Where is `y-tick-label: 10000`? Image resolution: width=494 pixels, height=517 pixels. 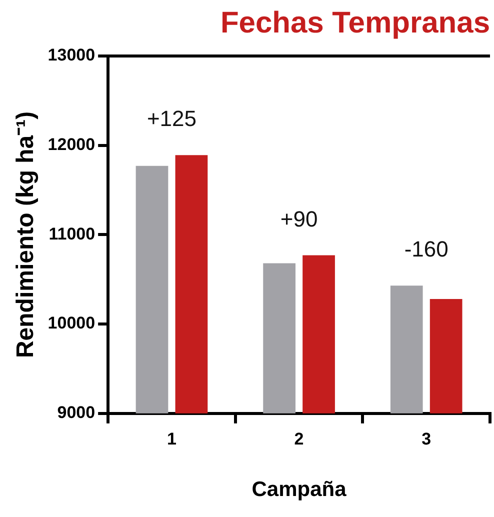
y-tick-label: 10000 is located at coordinates (72, 323).